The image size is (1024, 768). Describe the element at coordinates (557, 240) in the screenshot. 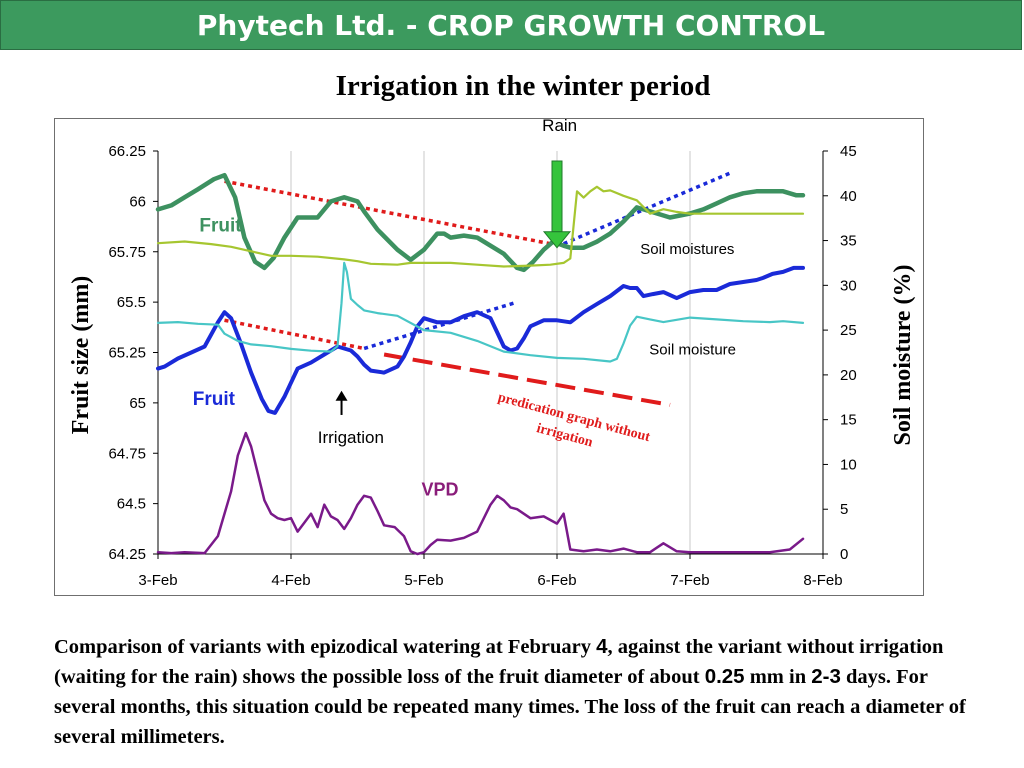

I see `rain-arrow-head` at that location.